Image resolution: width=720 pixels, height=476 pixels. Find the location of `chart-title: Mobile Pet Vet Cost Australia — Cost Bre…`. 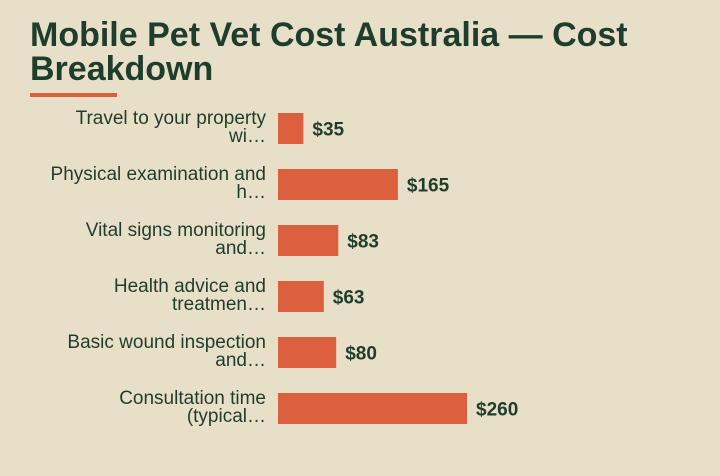

chart-title: Mobile Pet Vet Cost Australia — Cost Bre… is located at coordinates (329, 52).